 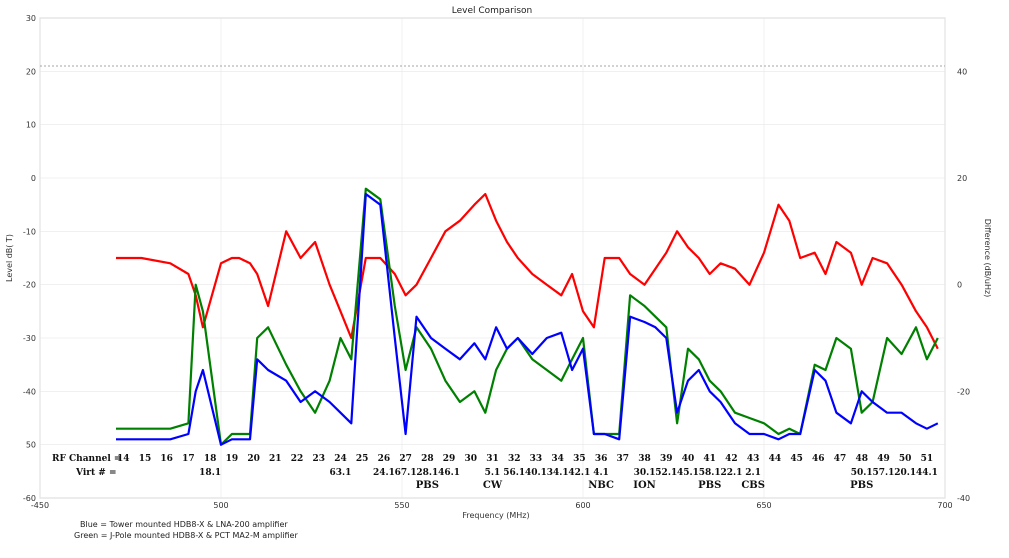 What do you see at coordinates (492, 459) in the screenshot?
I see `rf-channel-label: 31` at bounding box center [492, 459].